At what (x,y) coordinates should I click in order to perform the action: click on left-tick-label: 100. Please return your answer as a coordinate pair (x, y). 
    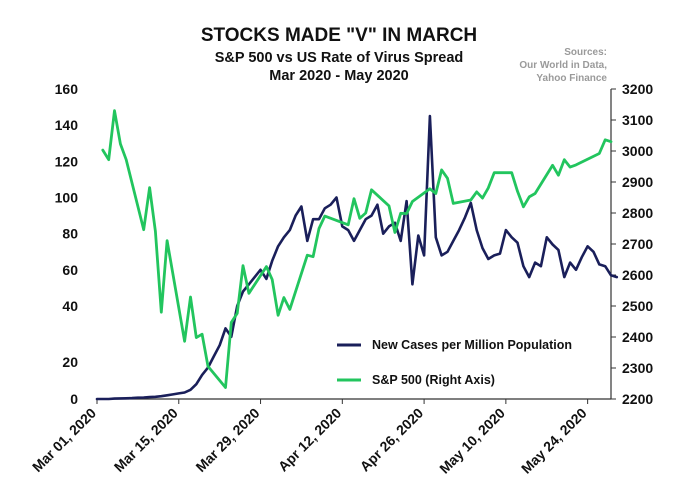
    Looking at the image, I should click on (67, 198).